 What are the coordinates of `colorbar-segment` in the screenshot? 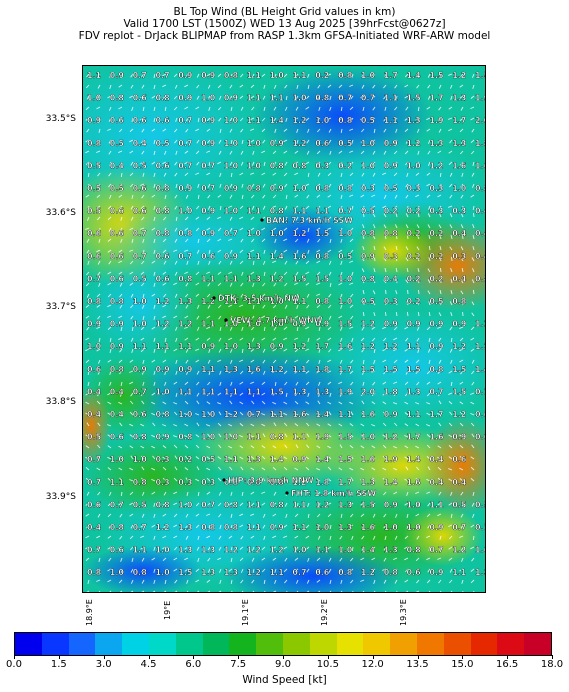 It's located at (323, 644).